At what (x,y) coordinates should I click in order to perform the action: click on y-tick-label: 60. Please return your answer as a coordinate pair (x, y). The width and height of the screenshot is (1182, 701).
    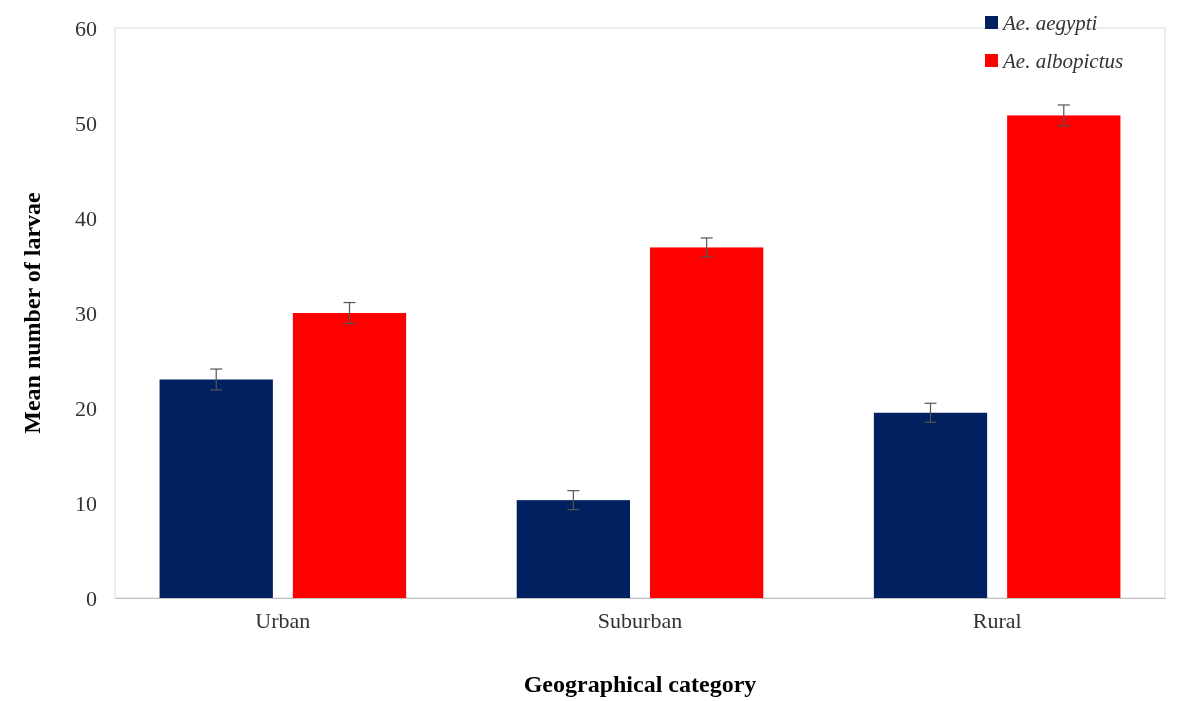
    Looking at the image, I should click on (86, 28).